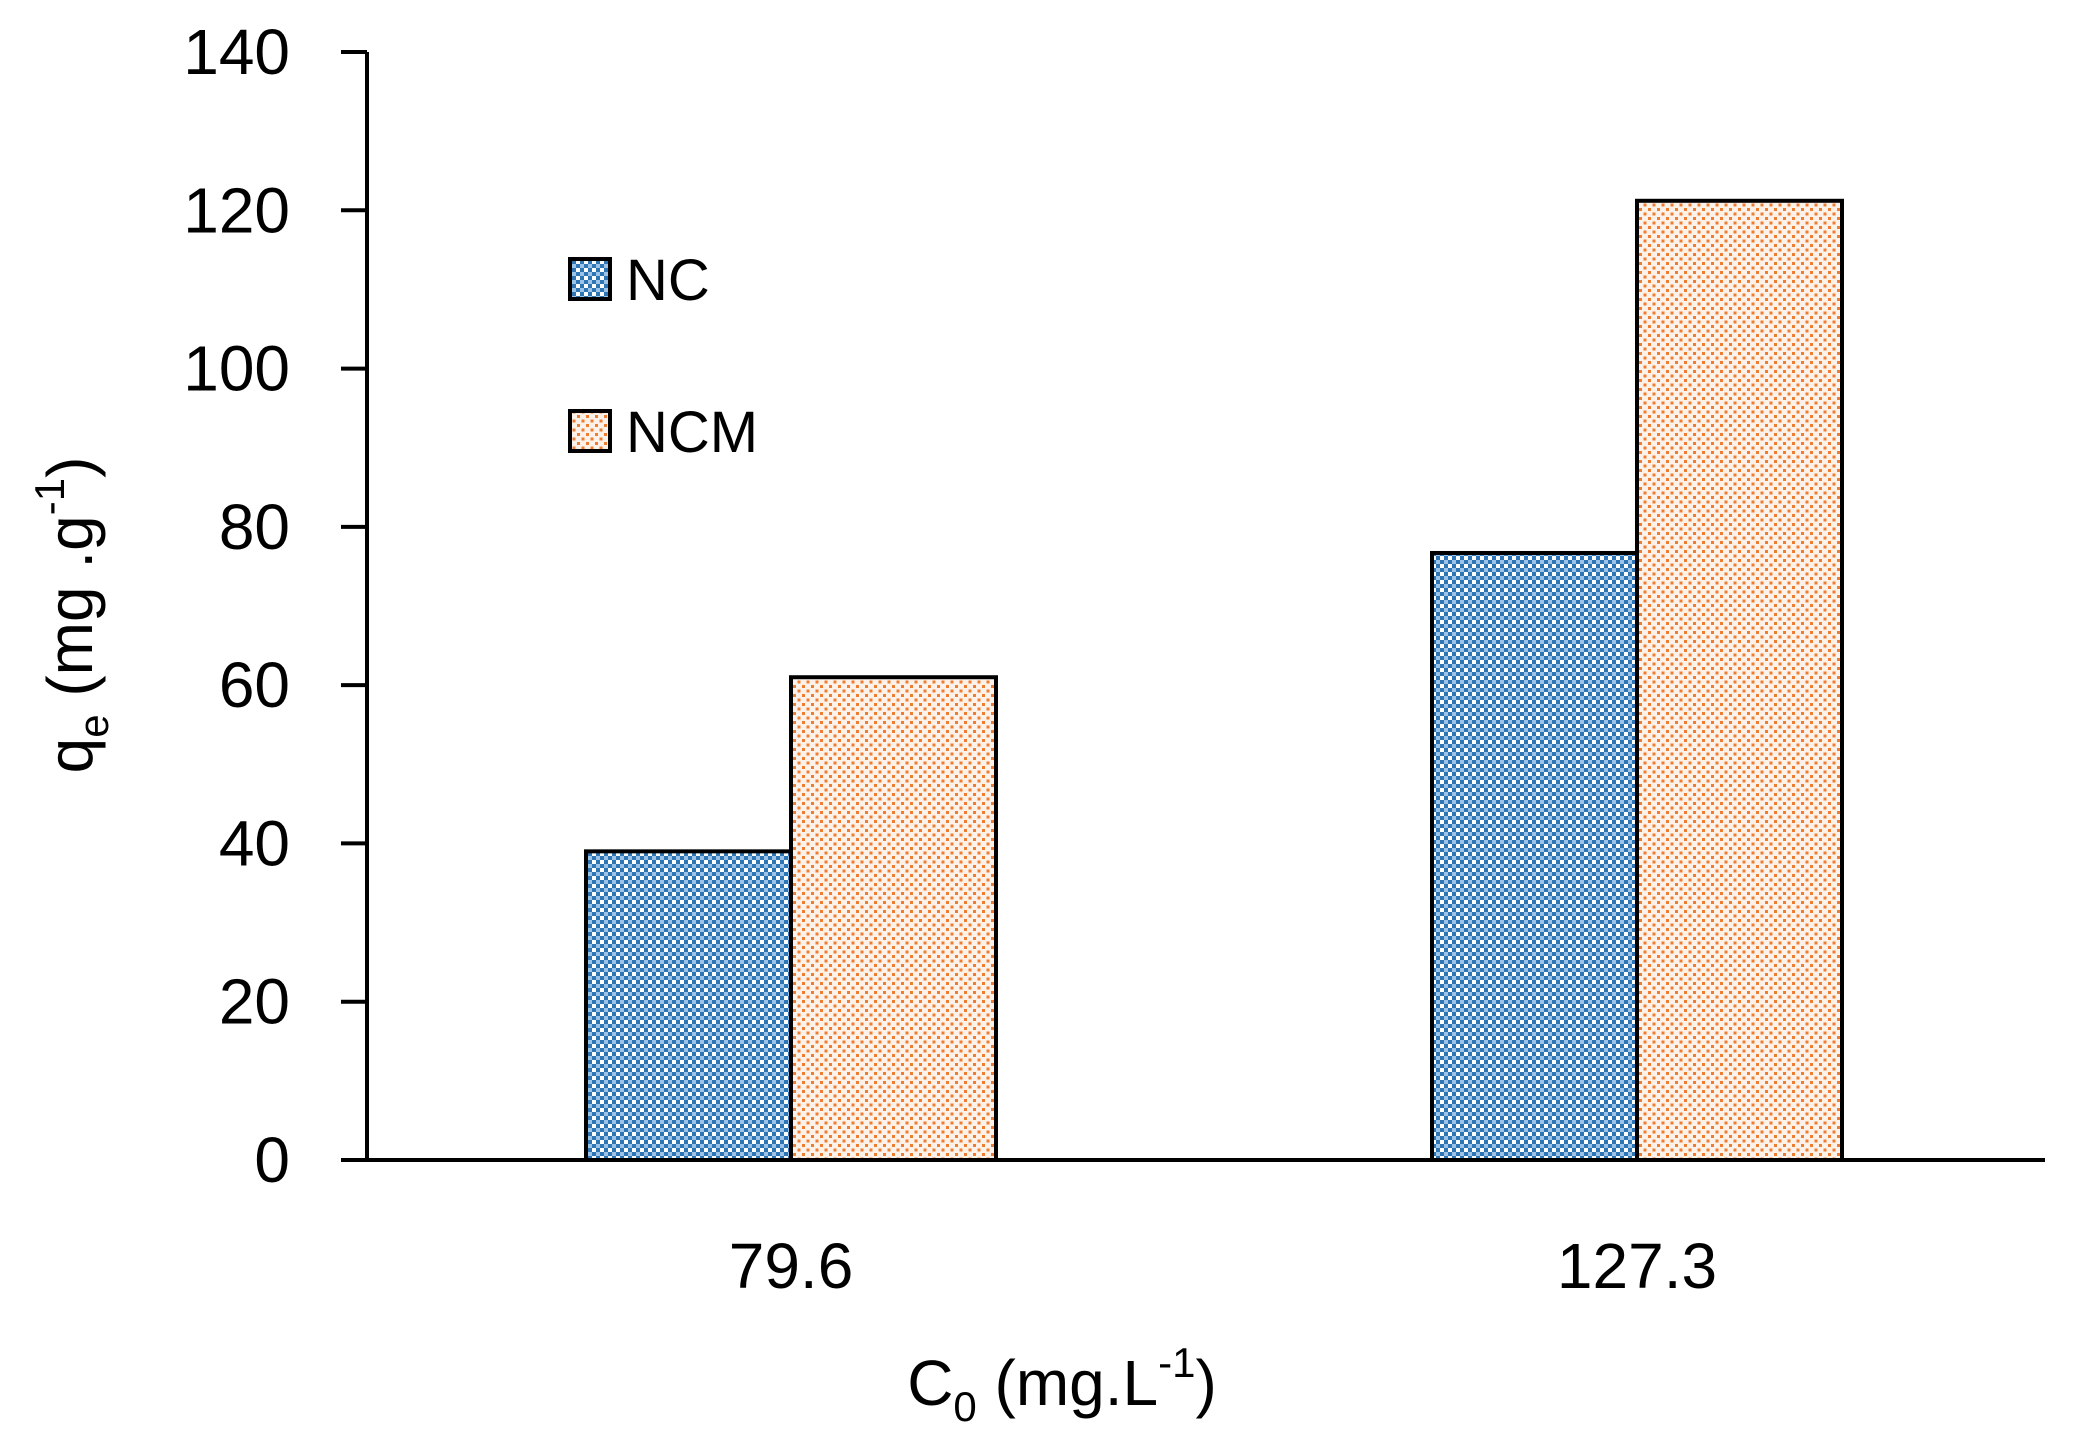  I want to click on y-tick-label: 60, so click(254, 685).